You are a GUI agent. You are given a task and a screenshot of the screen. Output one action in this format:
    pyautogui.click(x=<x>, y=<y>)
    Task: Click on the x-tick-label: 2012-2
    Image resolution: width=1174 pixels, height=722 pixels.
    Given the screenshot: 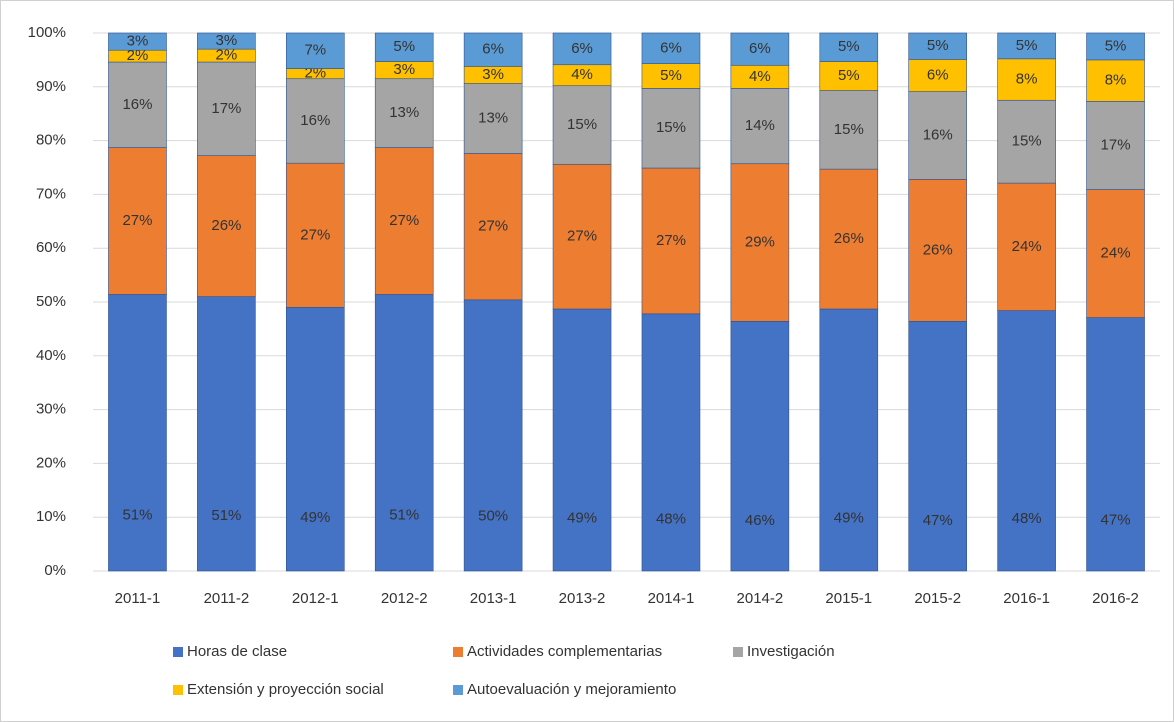 What is the action you would take?
    pyautogui.click(x=404, y=598)
    